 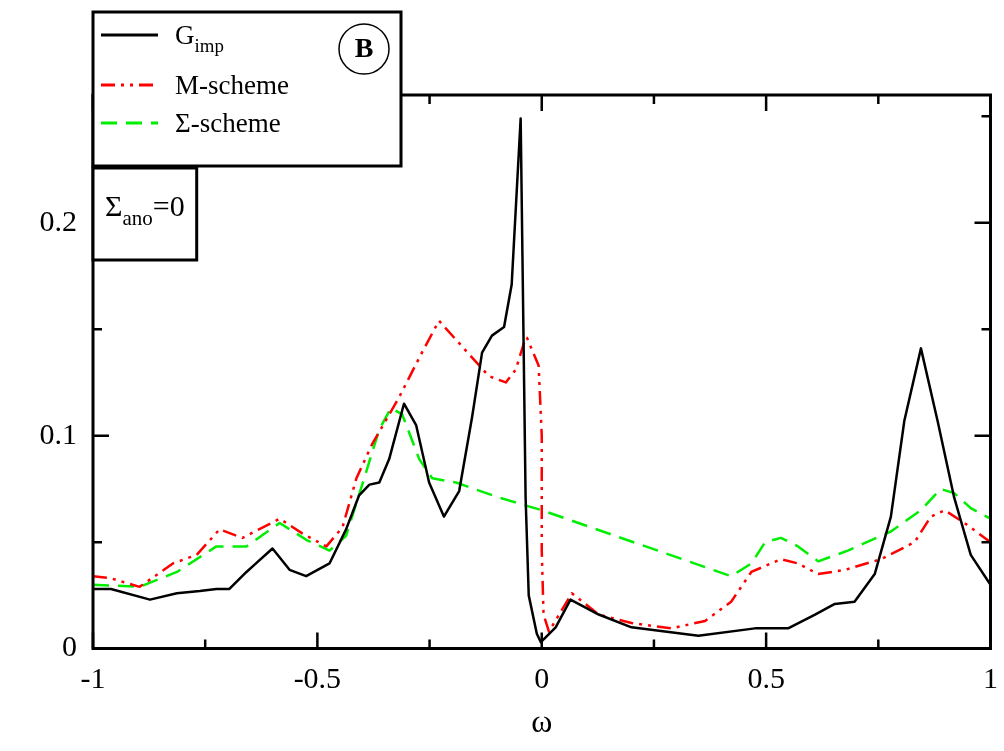 I want to click on text: B, so click(x=364, y=48).